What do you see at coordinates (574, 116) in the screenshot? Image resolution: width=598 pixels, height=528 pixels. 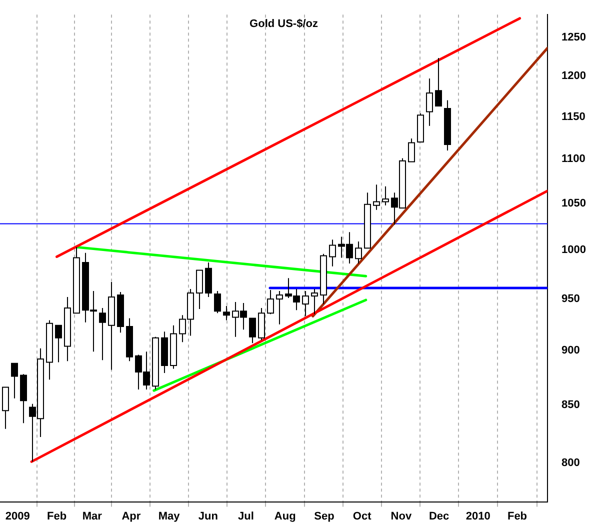 I see `y-tick-label: 1150` at bounding box center [574, 116].